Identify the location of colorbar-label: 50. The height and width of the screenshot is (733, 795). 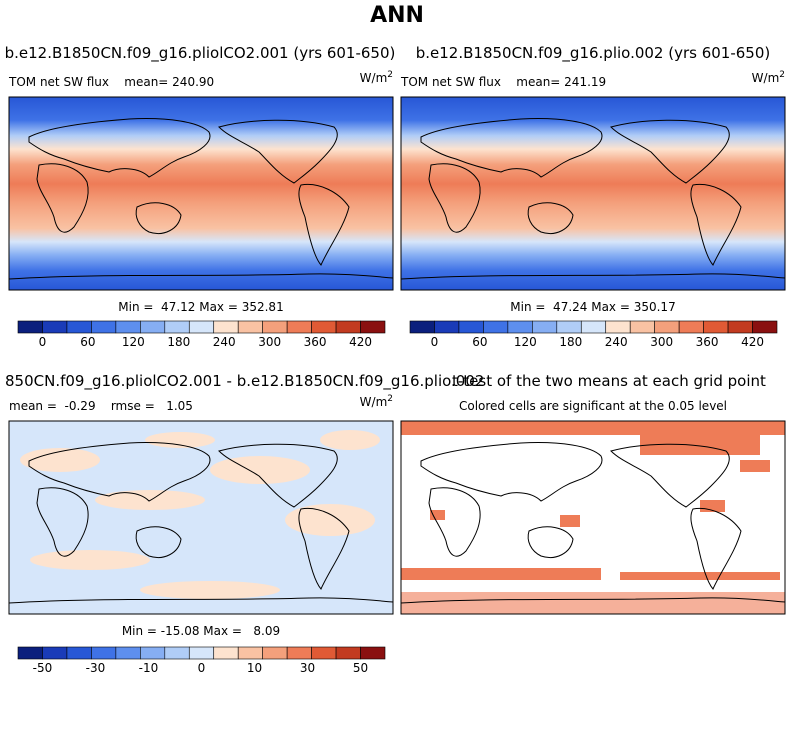
(360, 668).